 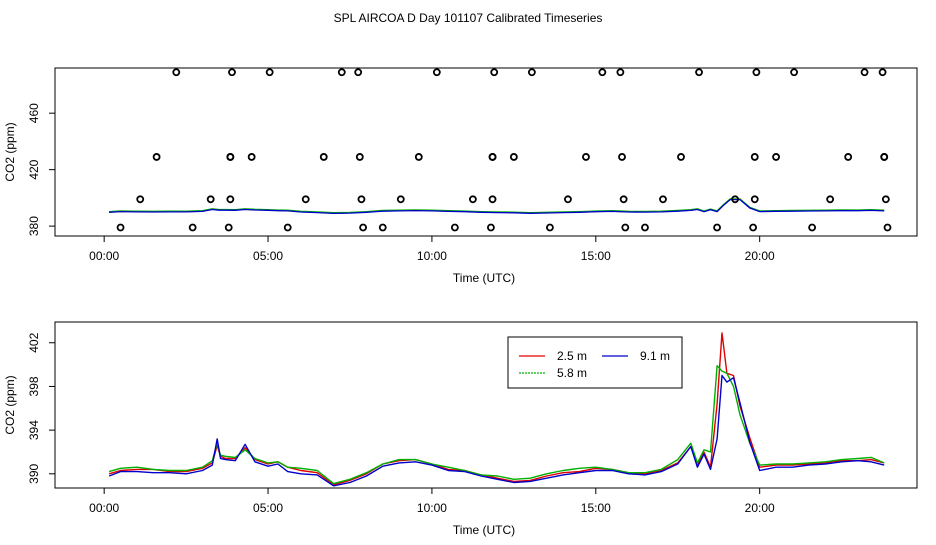 I want to click on bottom-x-tick-label: 00:00, so click(x=104, y=508).